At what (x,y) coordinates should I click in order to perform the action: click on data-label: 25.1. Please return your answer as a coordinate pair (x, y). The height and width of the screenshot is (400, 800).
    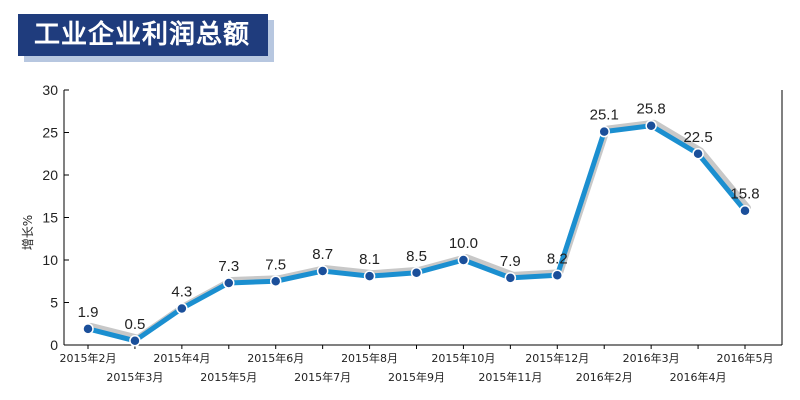
    Looking at the image, I should click on (604, 115).